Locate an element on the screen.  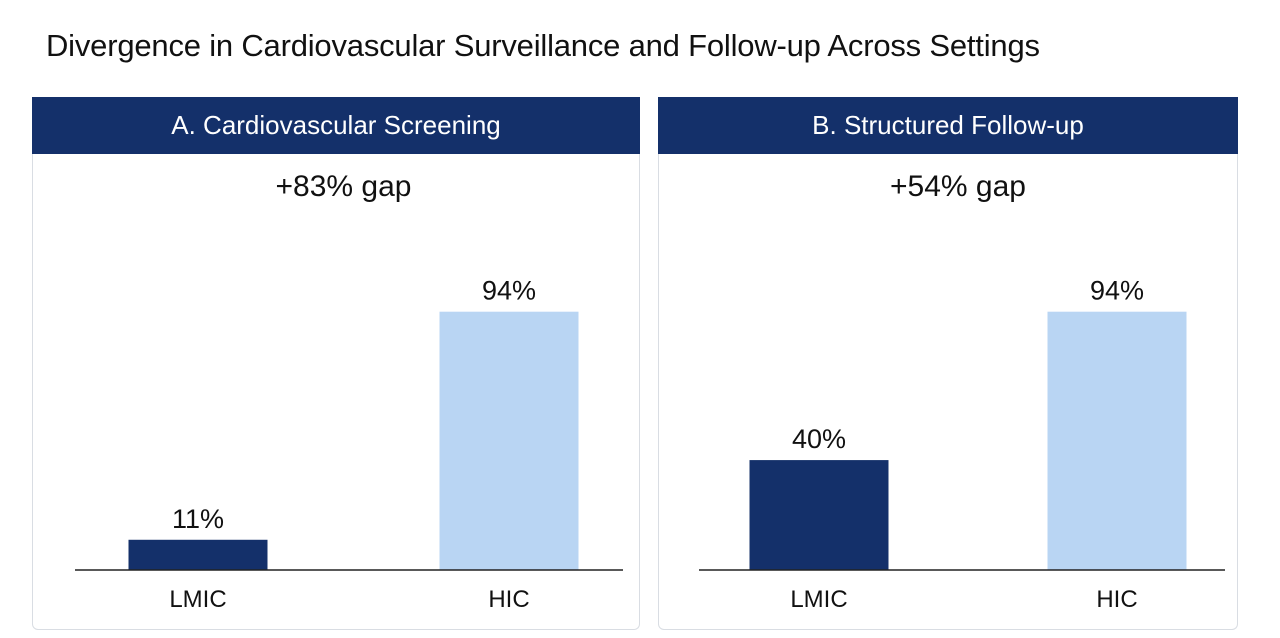
panel-b-category-label-lmic: LMIC is located at coordinates (818, 599).